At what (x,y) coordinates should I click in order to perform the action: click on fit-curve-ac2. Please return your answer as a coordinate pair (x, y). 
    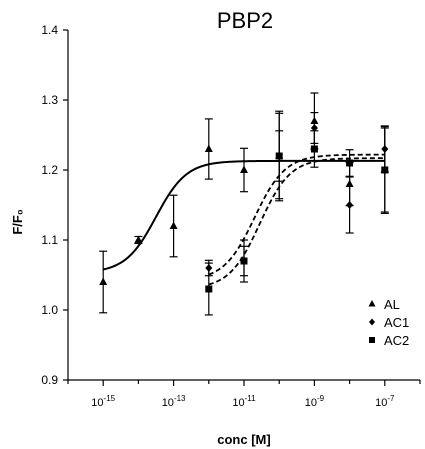
    Looking at the image, I should click on (296, 221).